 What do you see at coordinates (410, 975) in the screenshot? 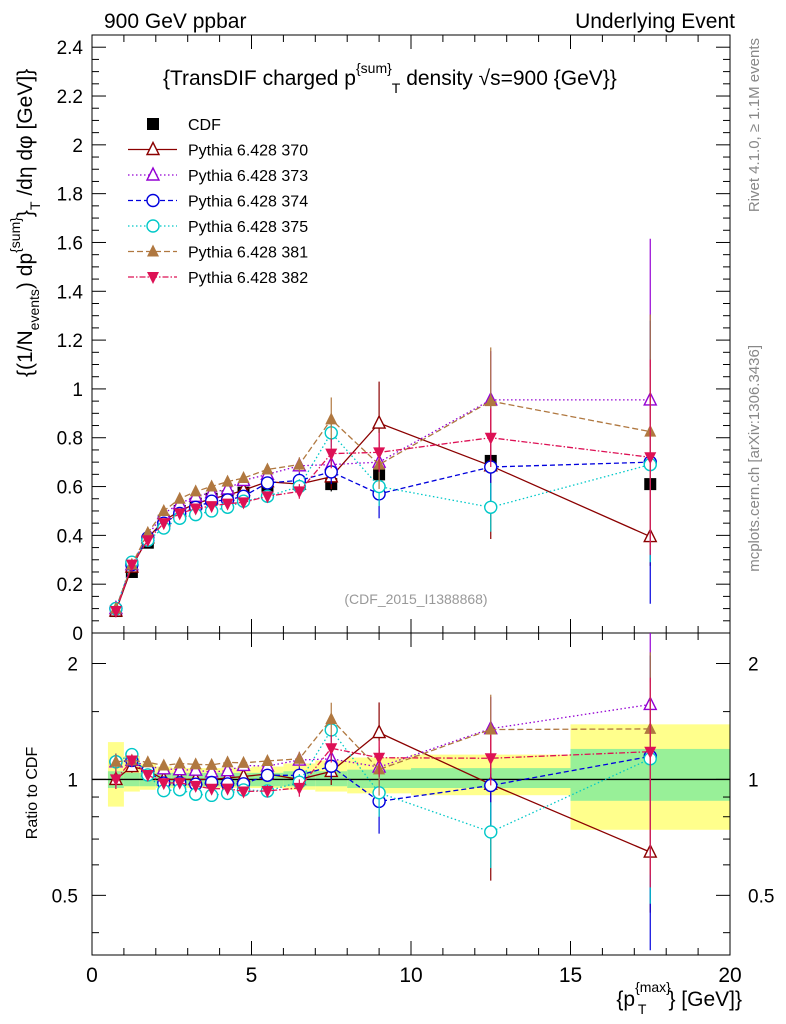
I see `x-tick-label: 10` at bounding box center [410, 975].